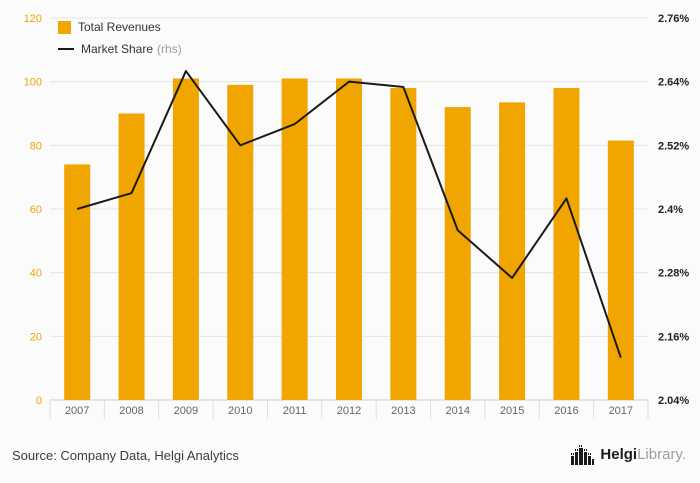 This screenshot has width=700, height=483. I want to click on bar-series-swatch, so click(64, 27).